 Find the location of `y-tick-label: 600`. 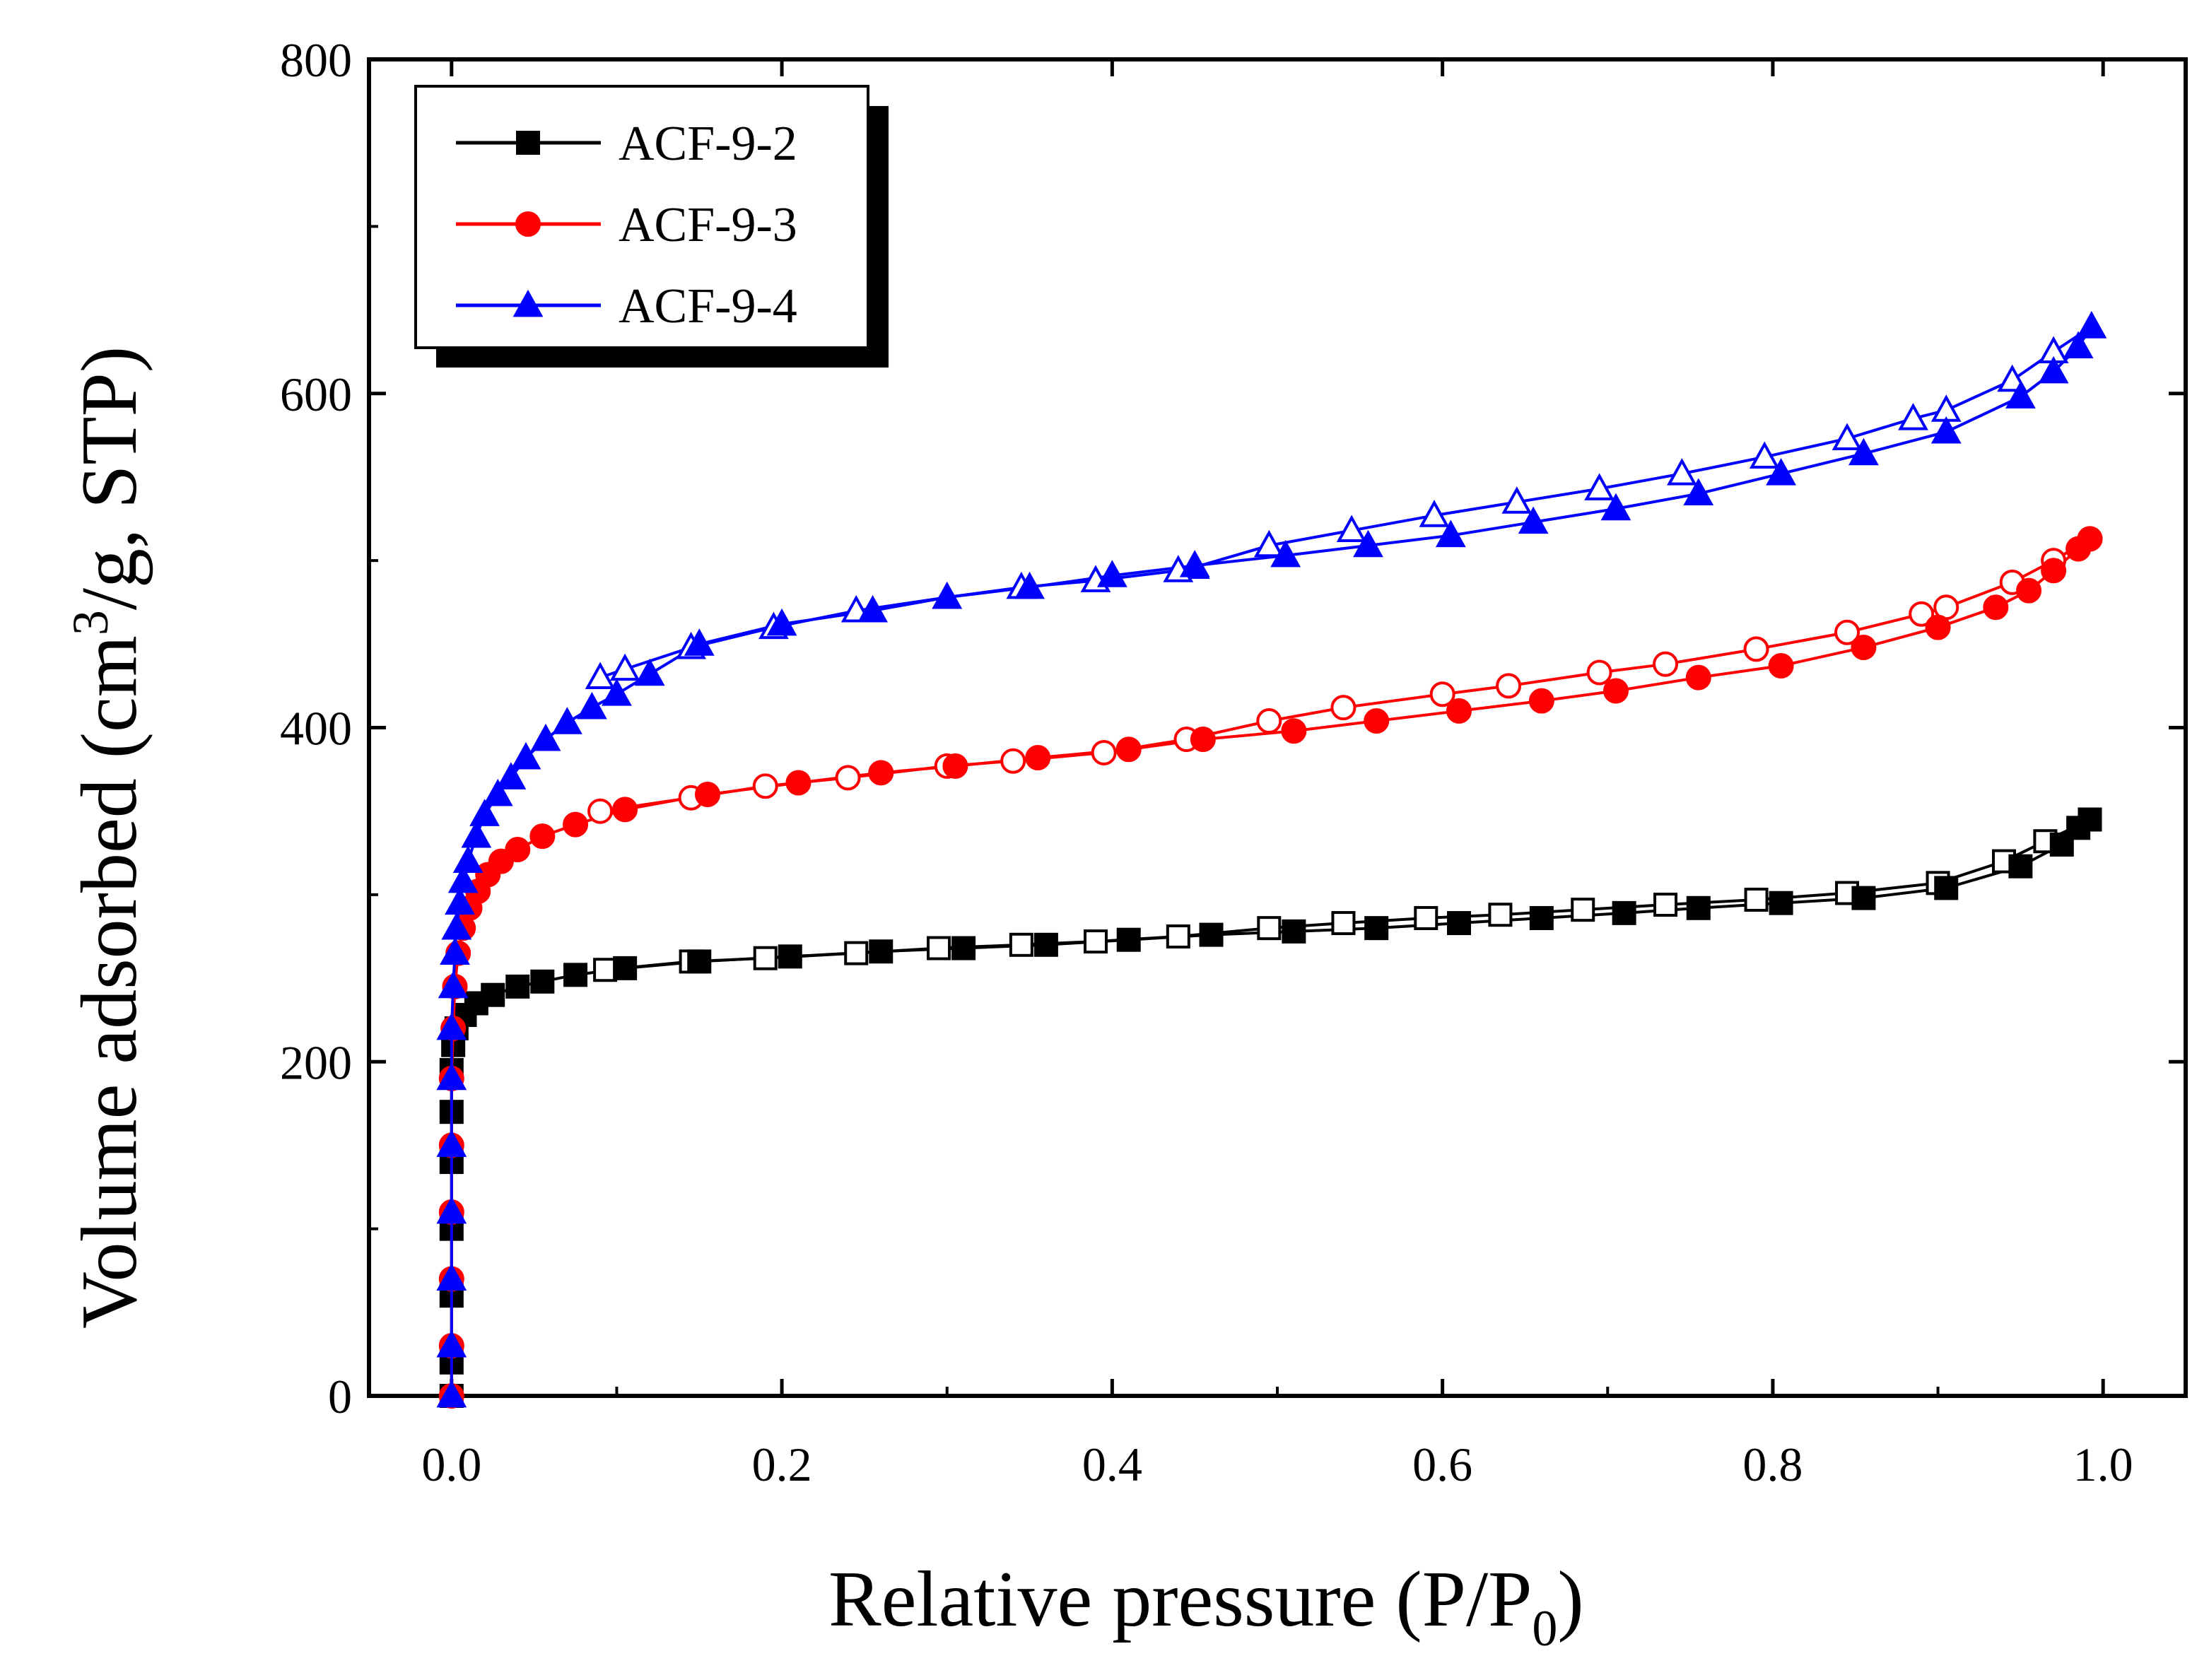

y-tick-label: 600 is located at coordinates (316, 394).